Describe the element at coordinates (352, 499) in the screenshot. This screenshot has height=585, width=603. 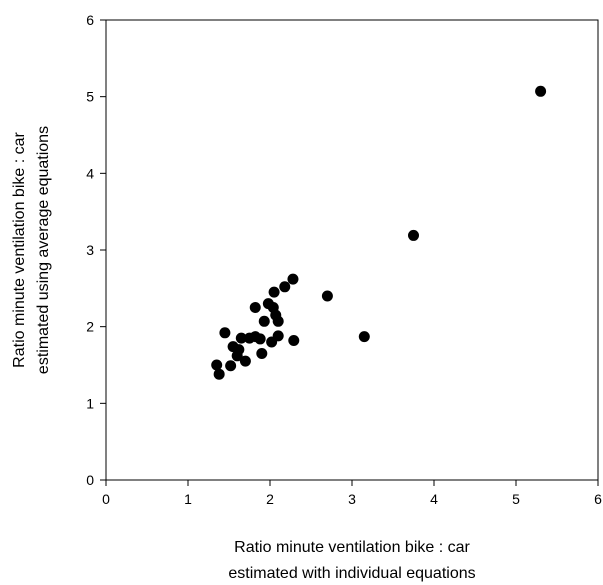
I see `x-tick-label: 3` at that location.